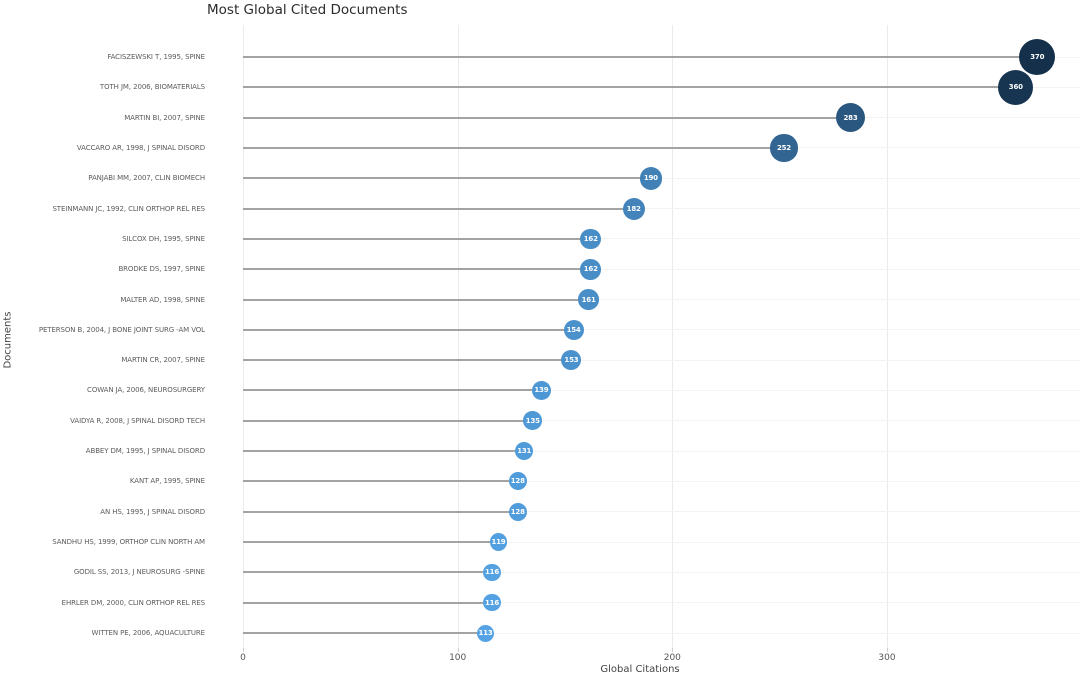 Image resolution: width=1080 pixels, height=677 pixels. I want to click on document-label: KANT AP, 1995, SPINE, so click(167, 481).